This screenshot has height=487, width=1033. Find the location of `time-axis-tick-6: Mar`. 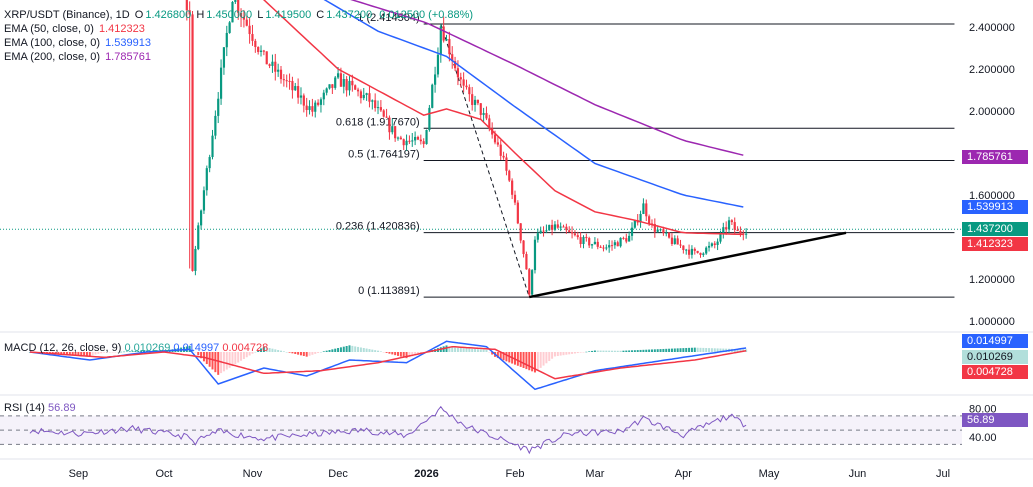

time-axis-tick-6: Mar is located at coordinates (594, 474).